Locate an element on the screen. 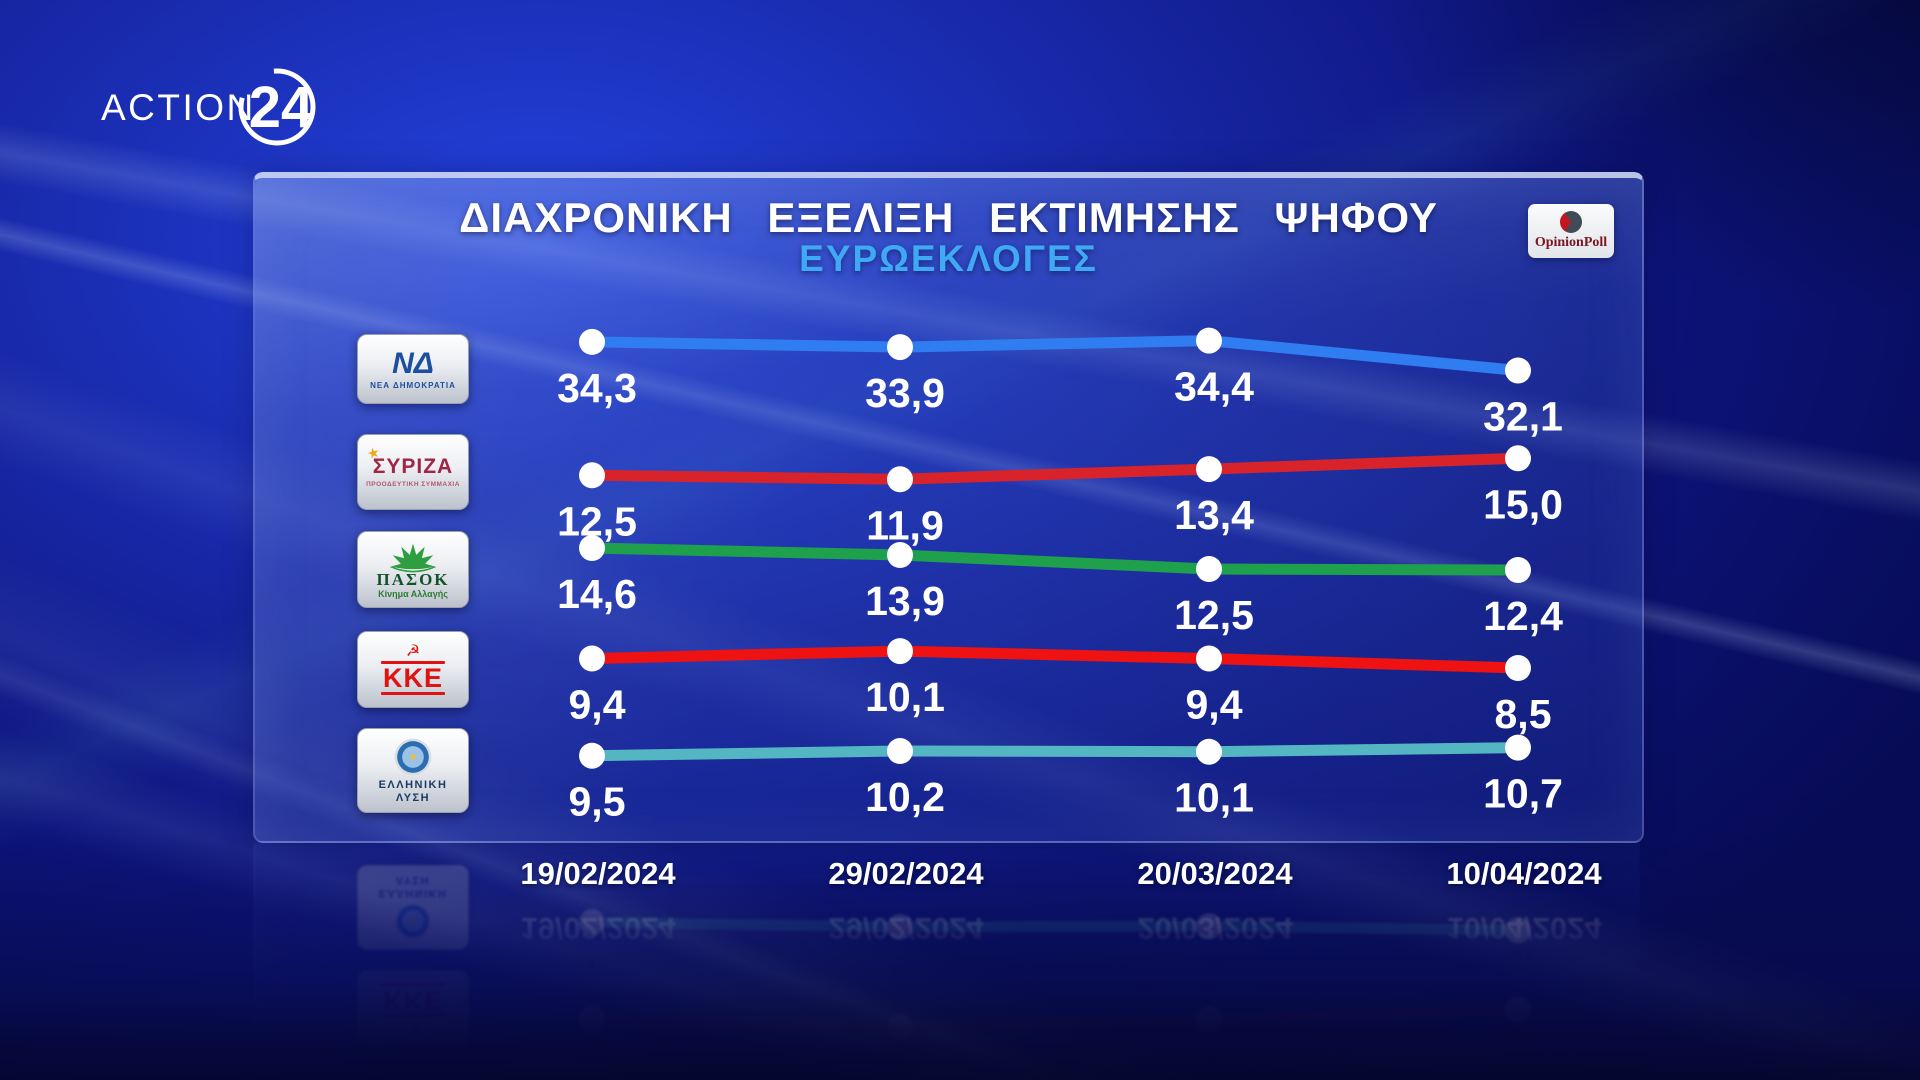  party-logo-pasok: ΠΑΣΟΚ Κίνημα Αλλαγής is located at coordinates (413, 569).